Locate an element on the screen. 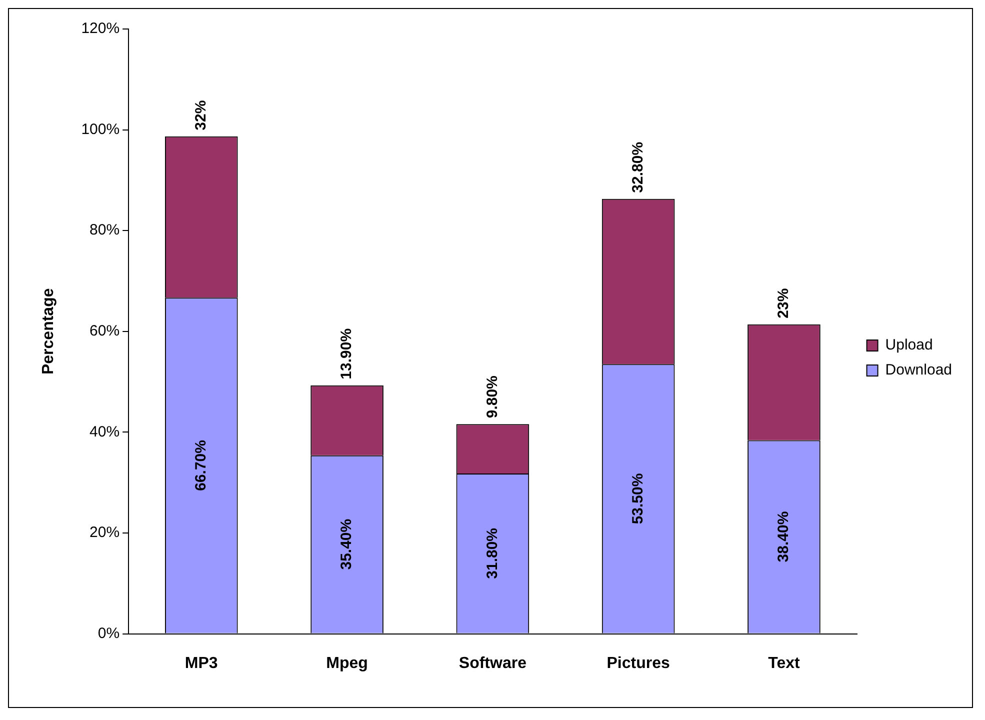 The height and width of the screenshot is (720, 985). data-label: 9.80% is located at coordinates (492, 397).